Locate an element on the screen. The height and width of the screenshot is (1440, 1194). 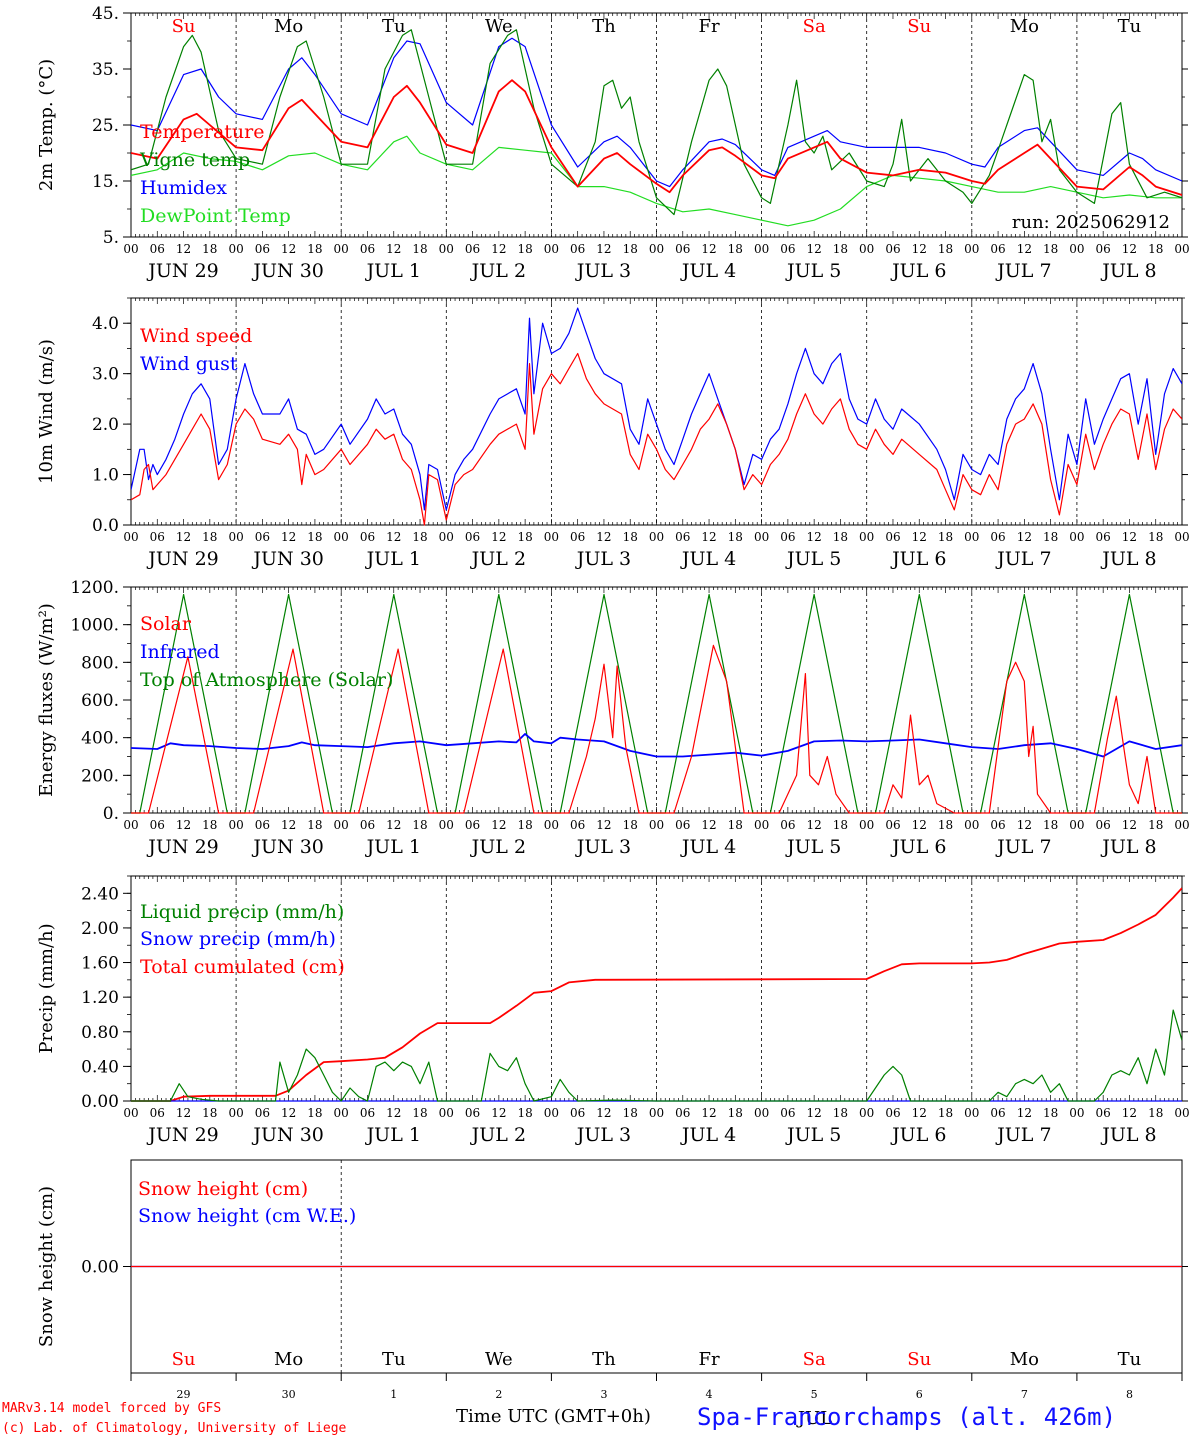
date-label: JUN 30 is located at coordinates (287, 1135).